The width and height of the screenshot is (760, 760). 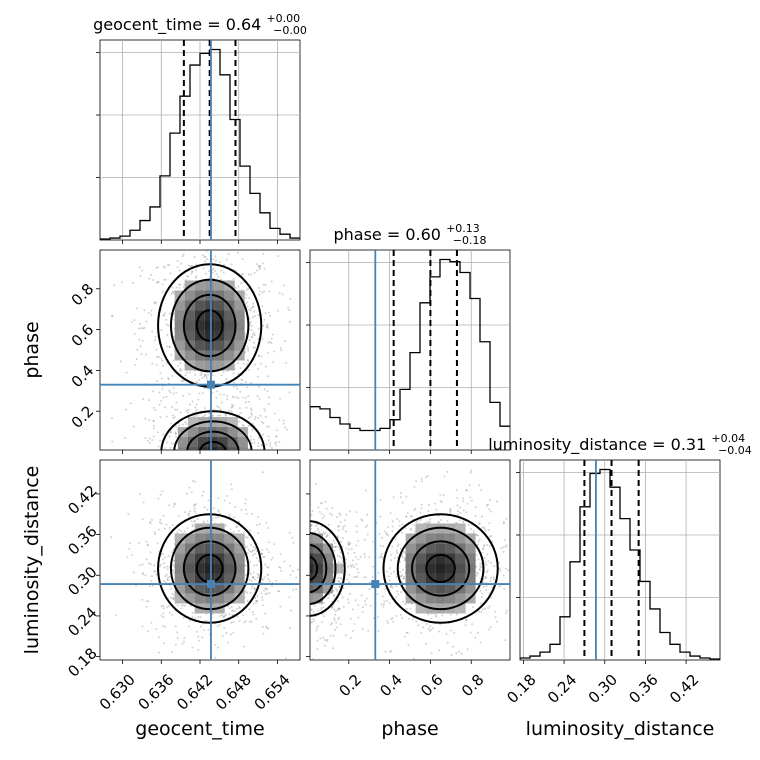 I want to click on x-axis-label-geocent_time: geocent_time, so click(x=199, y=729).